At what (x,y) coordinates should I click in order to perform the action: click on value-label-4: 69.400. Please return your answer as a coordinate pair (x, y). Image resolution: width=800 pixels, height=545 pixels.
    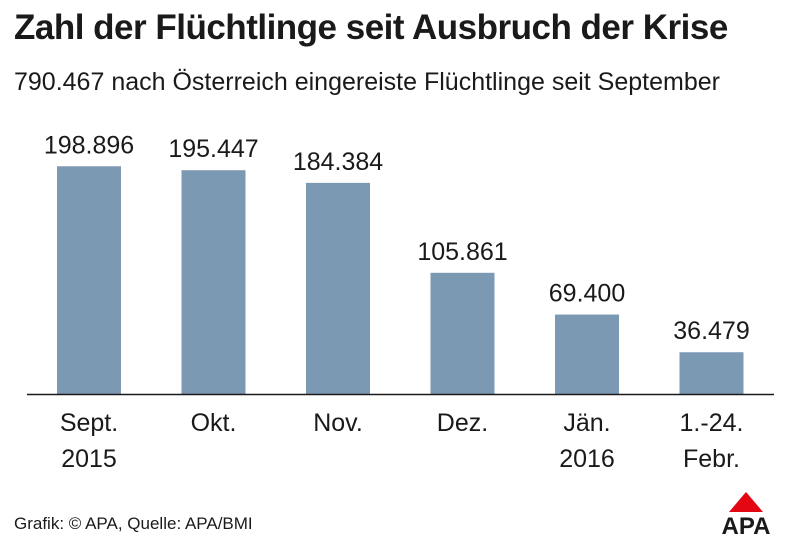
    Looking at the image, I should click on (587, 294).